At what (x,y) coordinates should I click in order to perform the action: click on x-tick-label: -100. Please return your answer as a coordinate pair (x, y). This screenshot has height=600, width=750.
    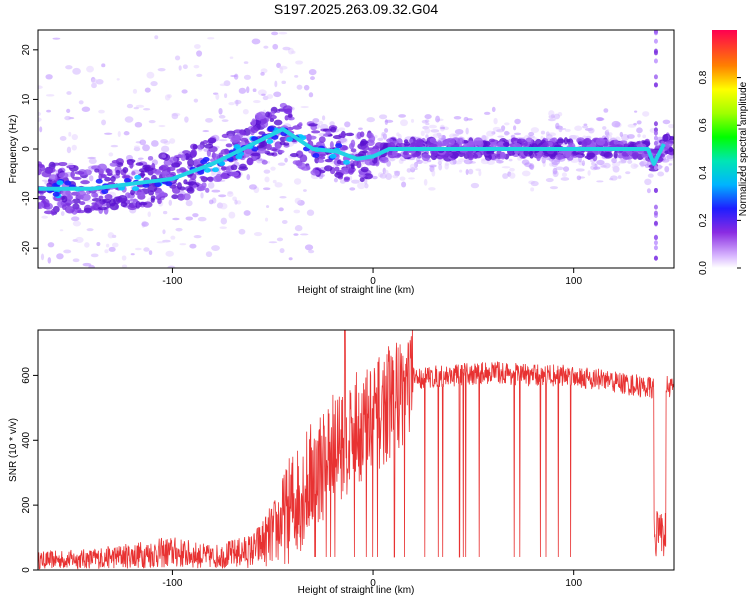
    Looking at the image, I should click on (172, 281).